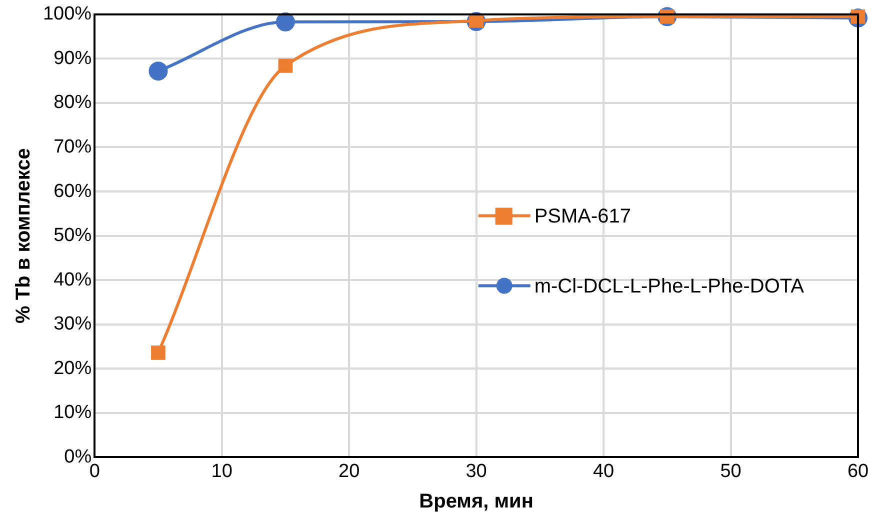 The height and width of the screenshot is (518, 874). I want to click on y-tick-label: 80%, so click(73, 103).